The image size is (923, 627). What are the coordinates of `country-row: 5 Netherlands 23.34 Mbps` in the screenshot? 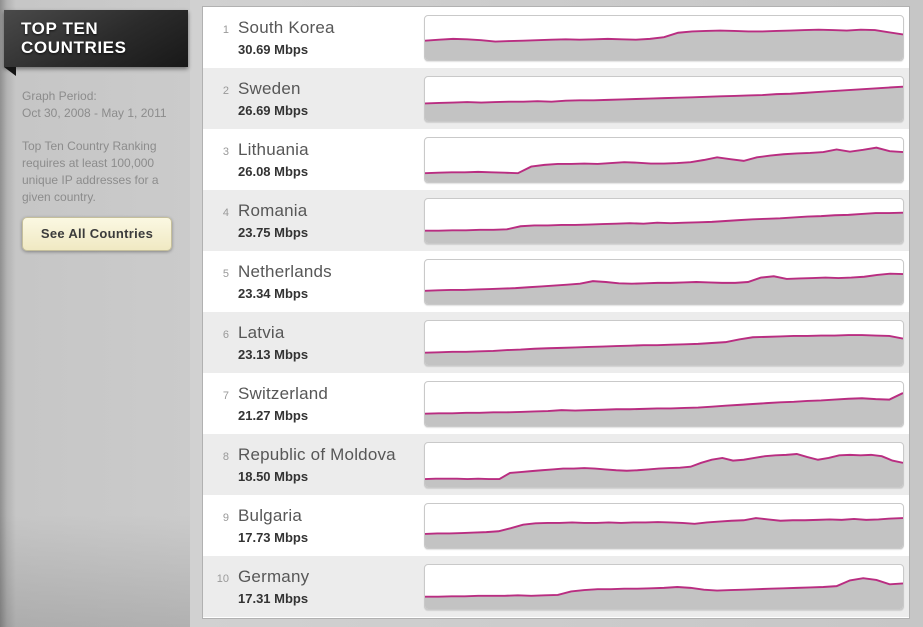 It's located at (556, 281).